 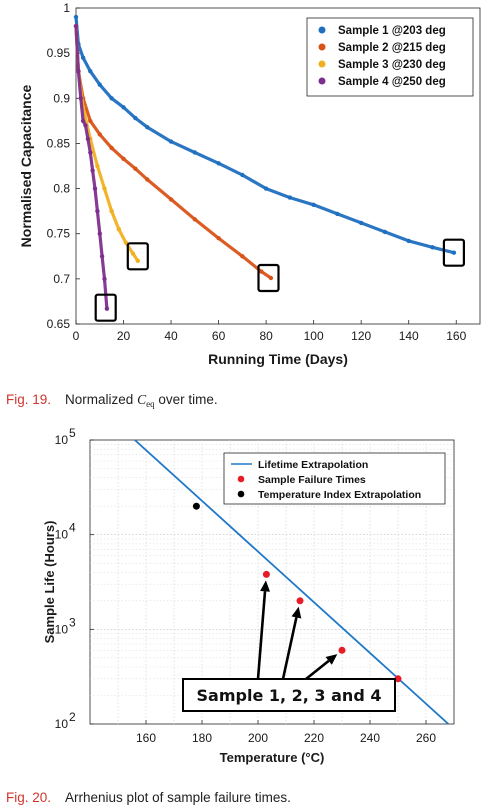 What do you see at coordinates (186, 399) in the screenshot?
I see `figure-19-text-post: over time.` at bounding box center [186, 399].